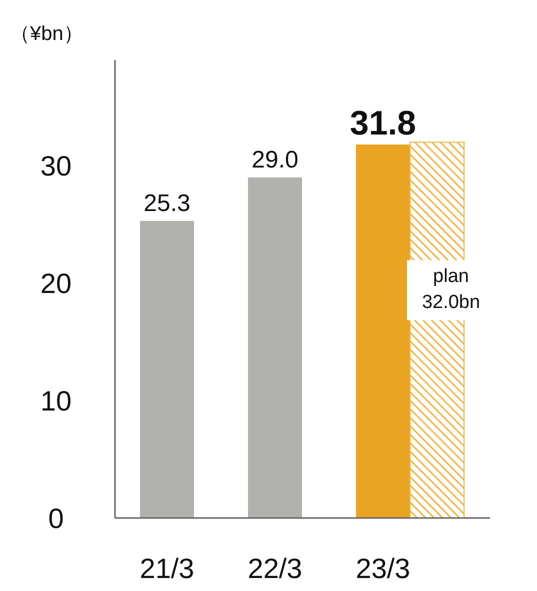  I want to click on data-label: 25.3, so click(167, 203).